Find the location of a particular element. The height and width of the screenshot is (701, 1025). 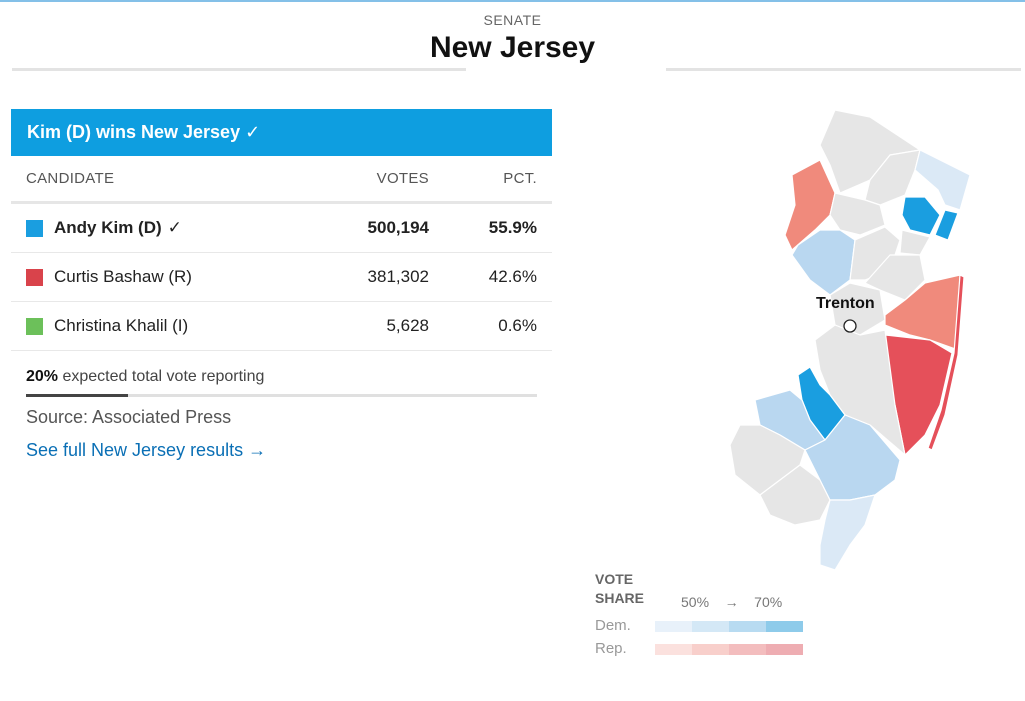

reporting-pct: 20% is located at coordinates (42, 376).